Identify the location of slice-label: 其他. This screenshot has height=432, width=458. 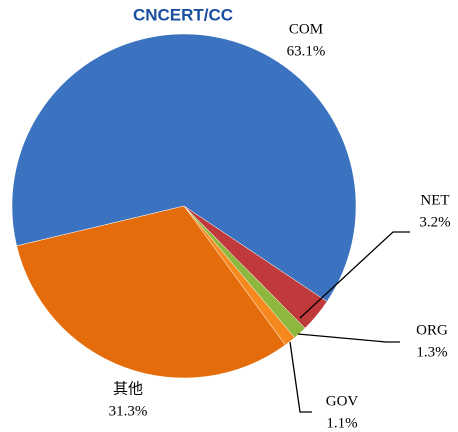
(128, 388).